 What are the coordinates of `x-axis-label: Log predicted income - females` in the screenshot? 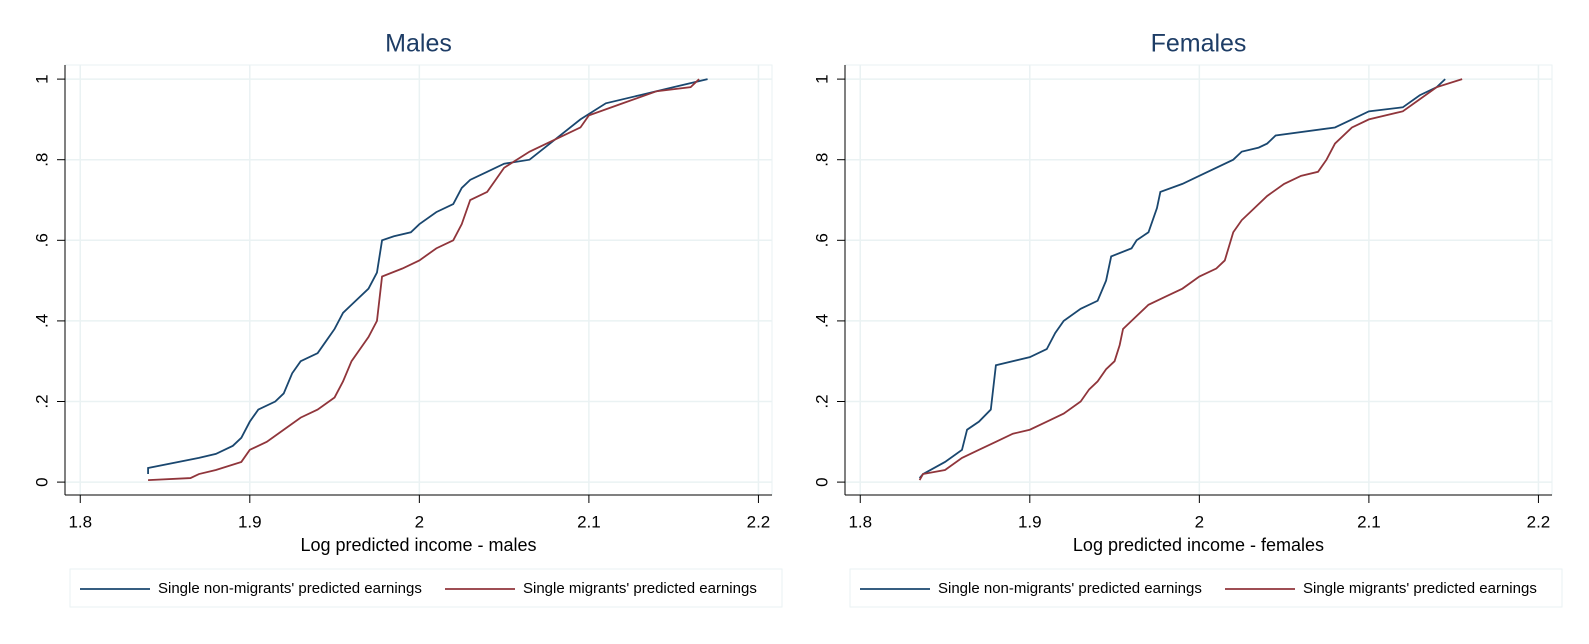 It's located at (1198, 545).